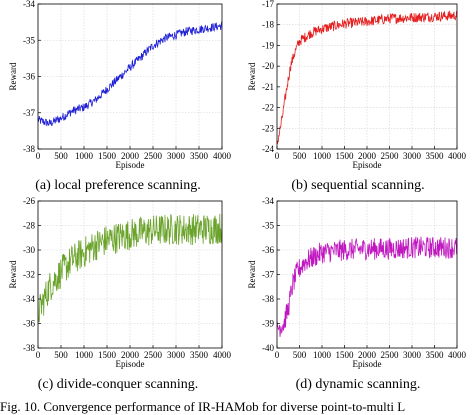  I want to click on panel-caption: (b) sequential scanning., so click(357, 185).